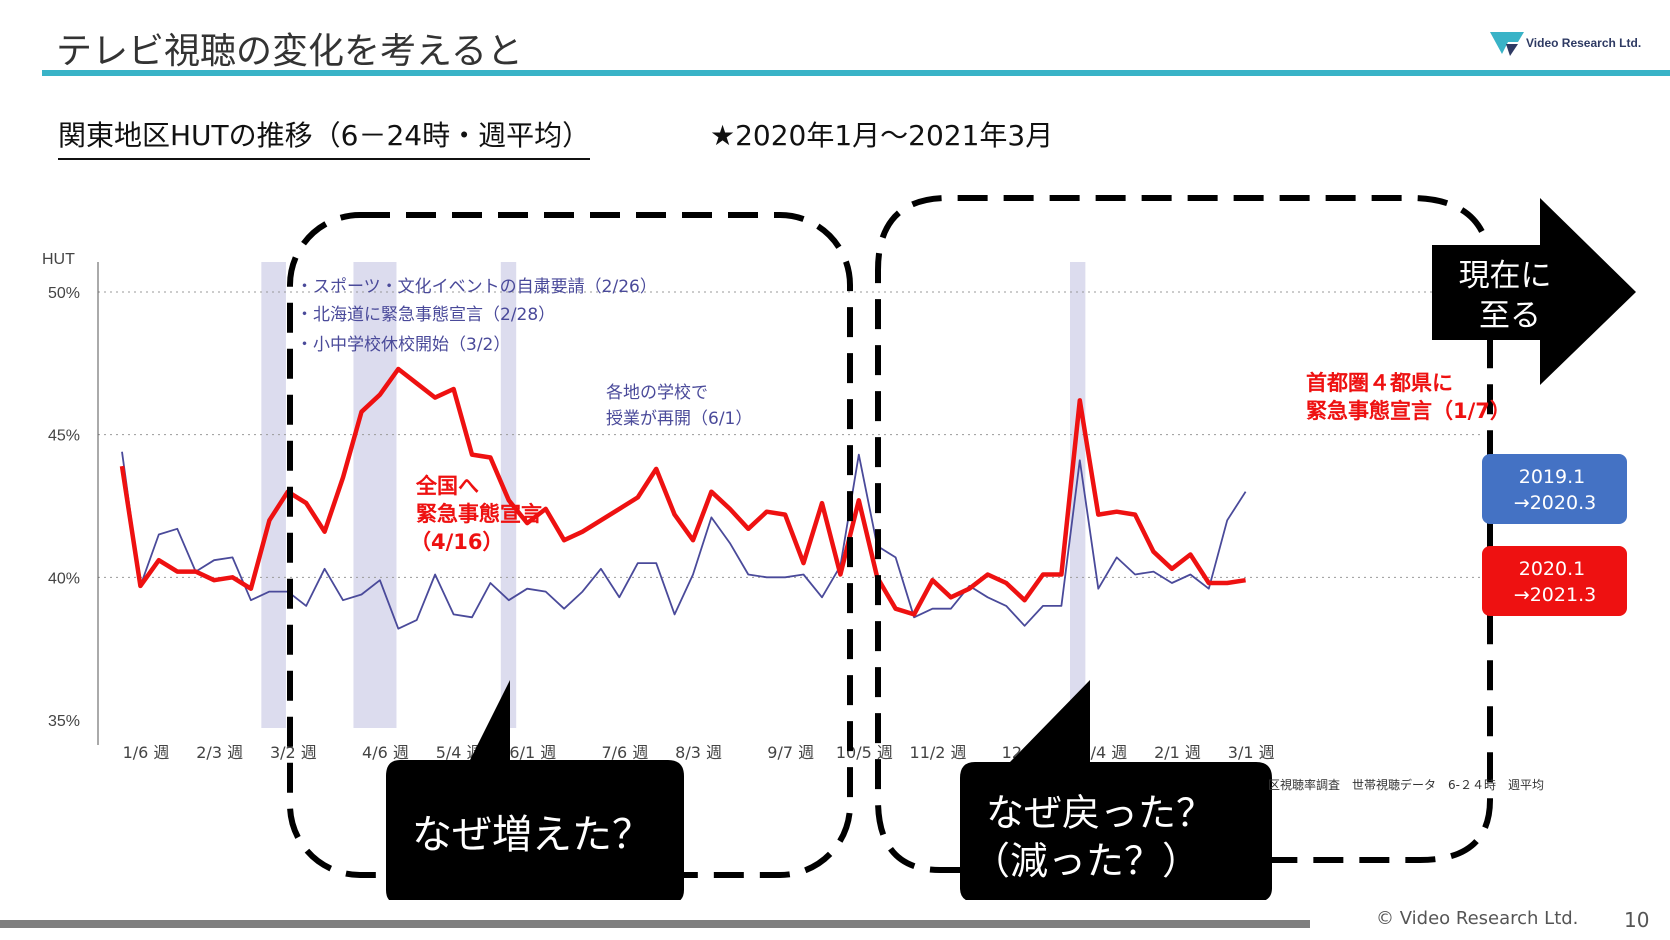 Image resolution: width=1670 pixels, height=940 pixels. What do you see at coordinates (425, 315) in the screenshot?
I see `annotation-blue-line-2: ・北海道に緊急事態宣言（2/28）` at bounding box center [425, 315].